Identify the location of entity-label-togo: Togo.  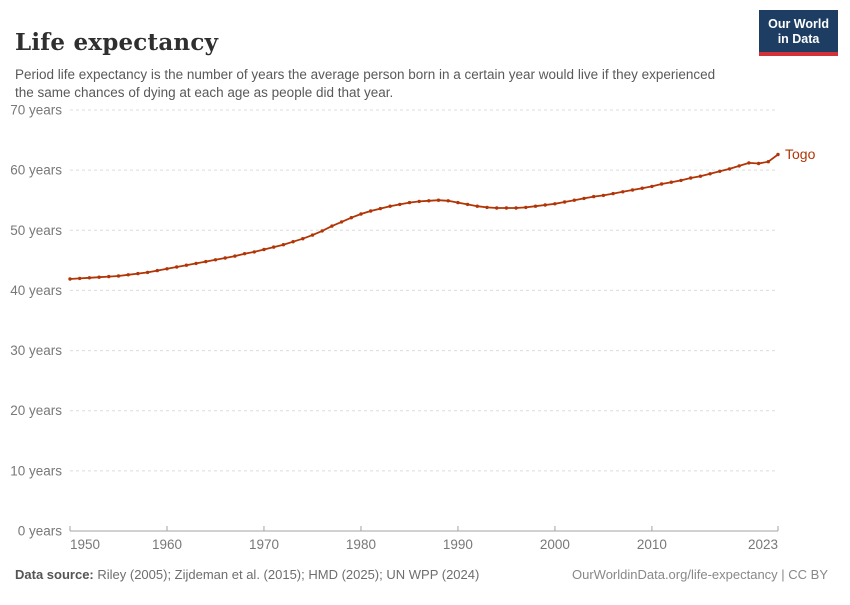
(800, 154).